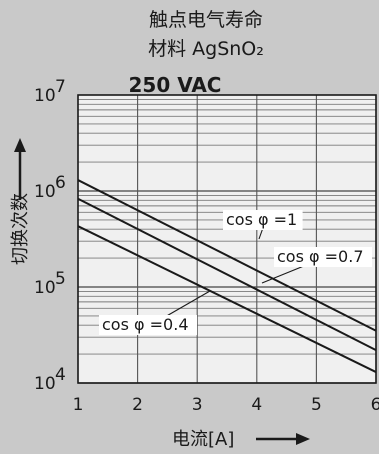  I want to click on y-tick-exponent: 6, so click(60, 183).